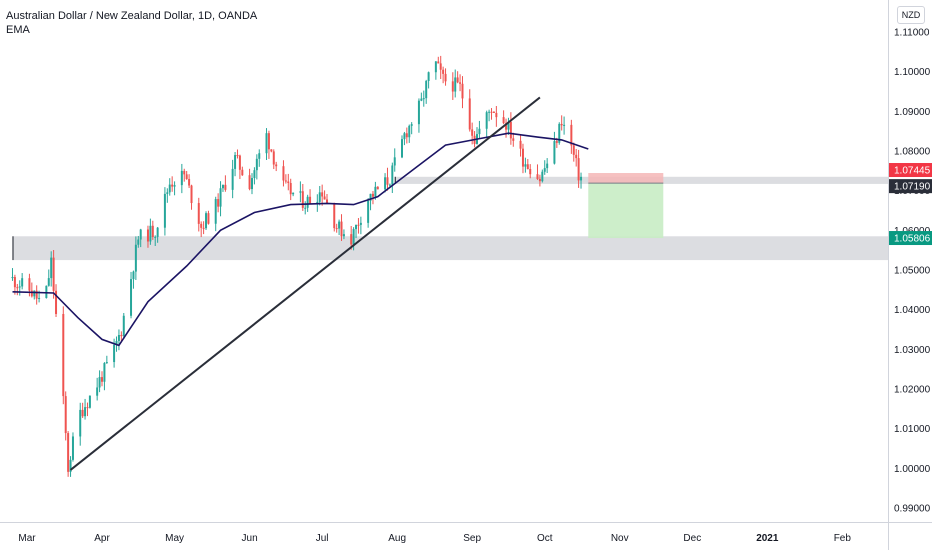 This screenshot has height=550, width=932. I want to click on time-tick-label: Jun, so click(250, 538).